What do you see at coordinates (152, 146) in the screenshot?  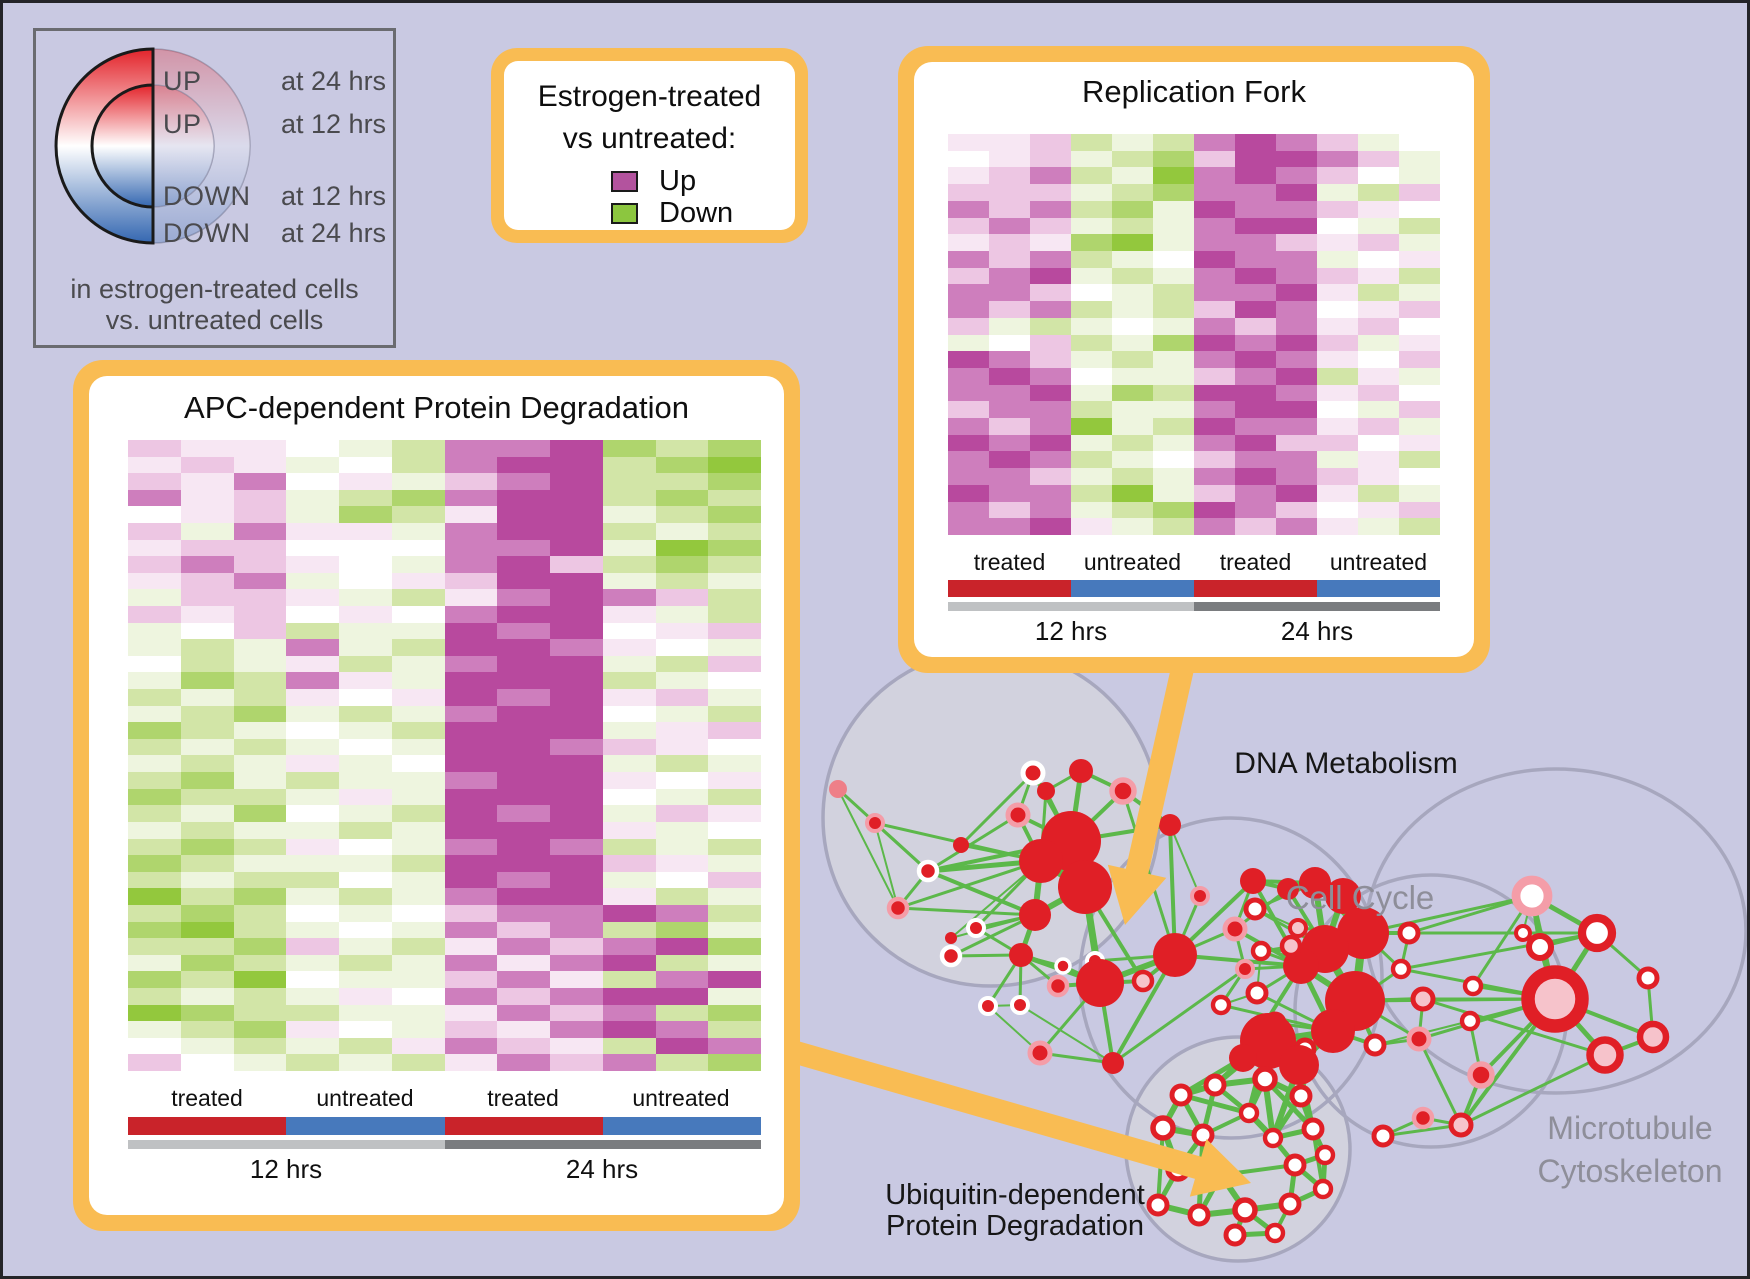 I see `updown-gradient-circle-icon` at bounding box center [152, 146].